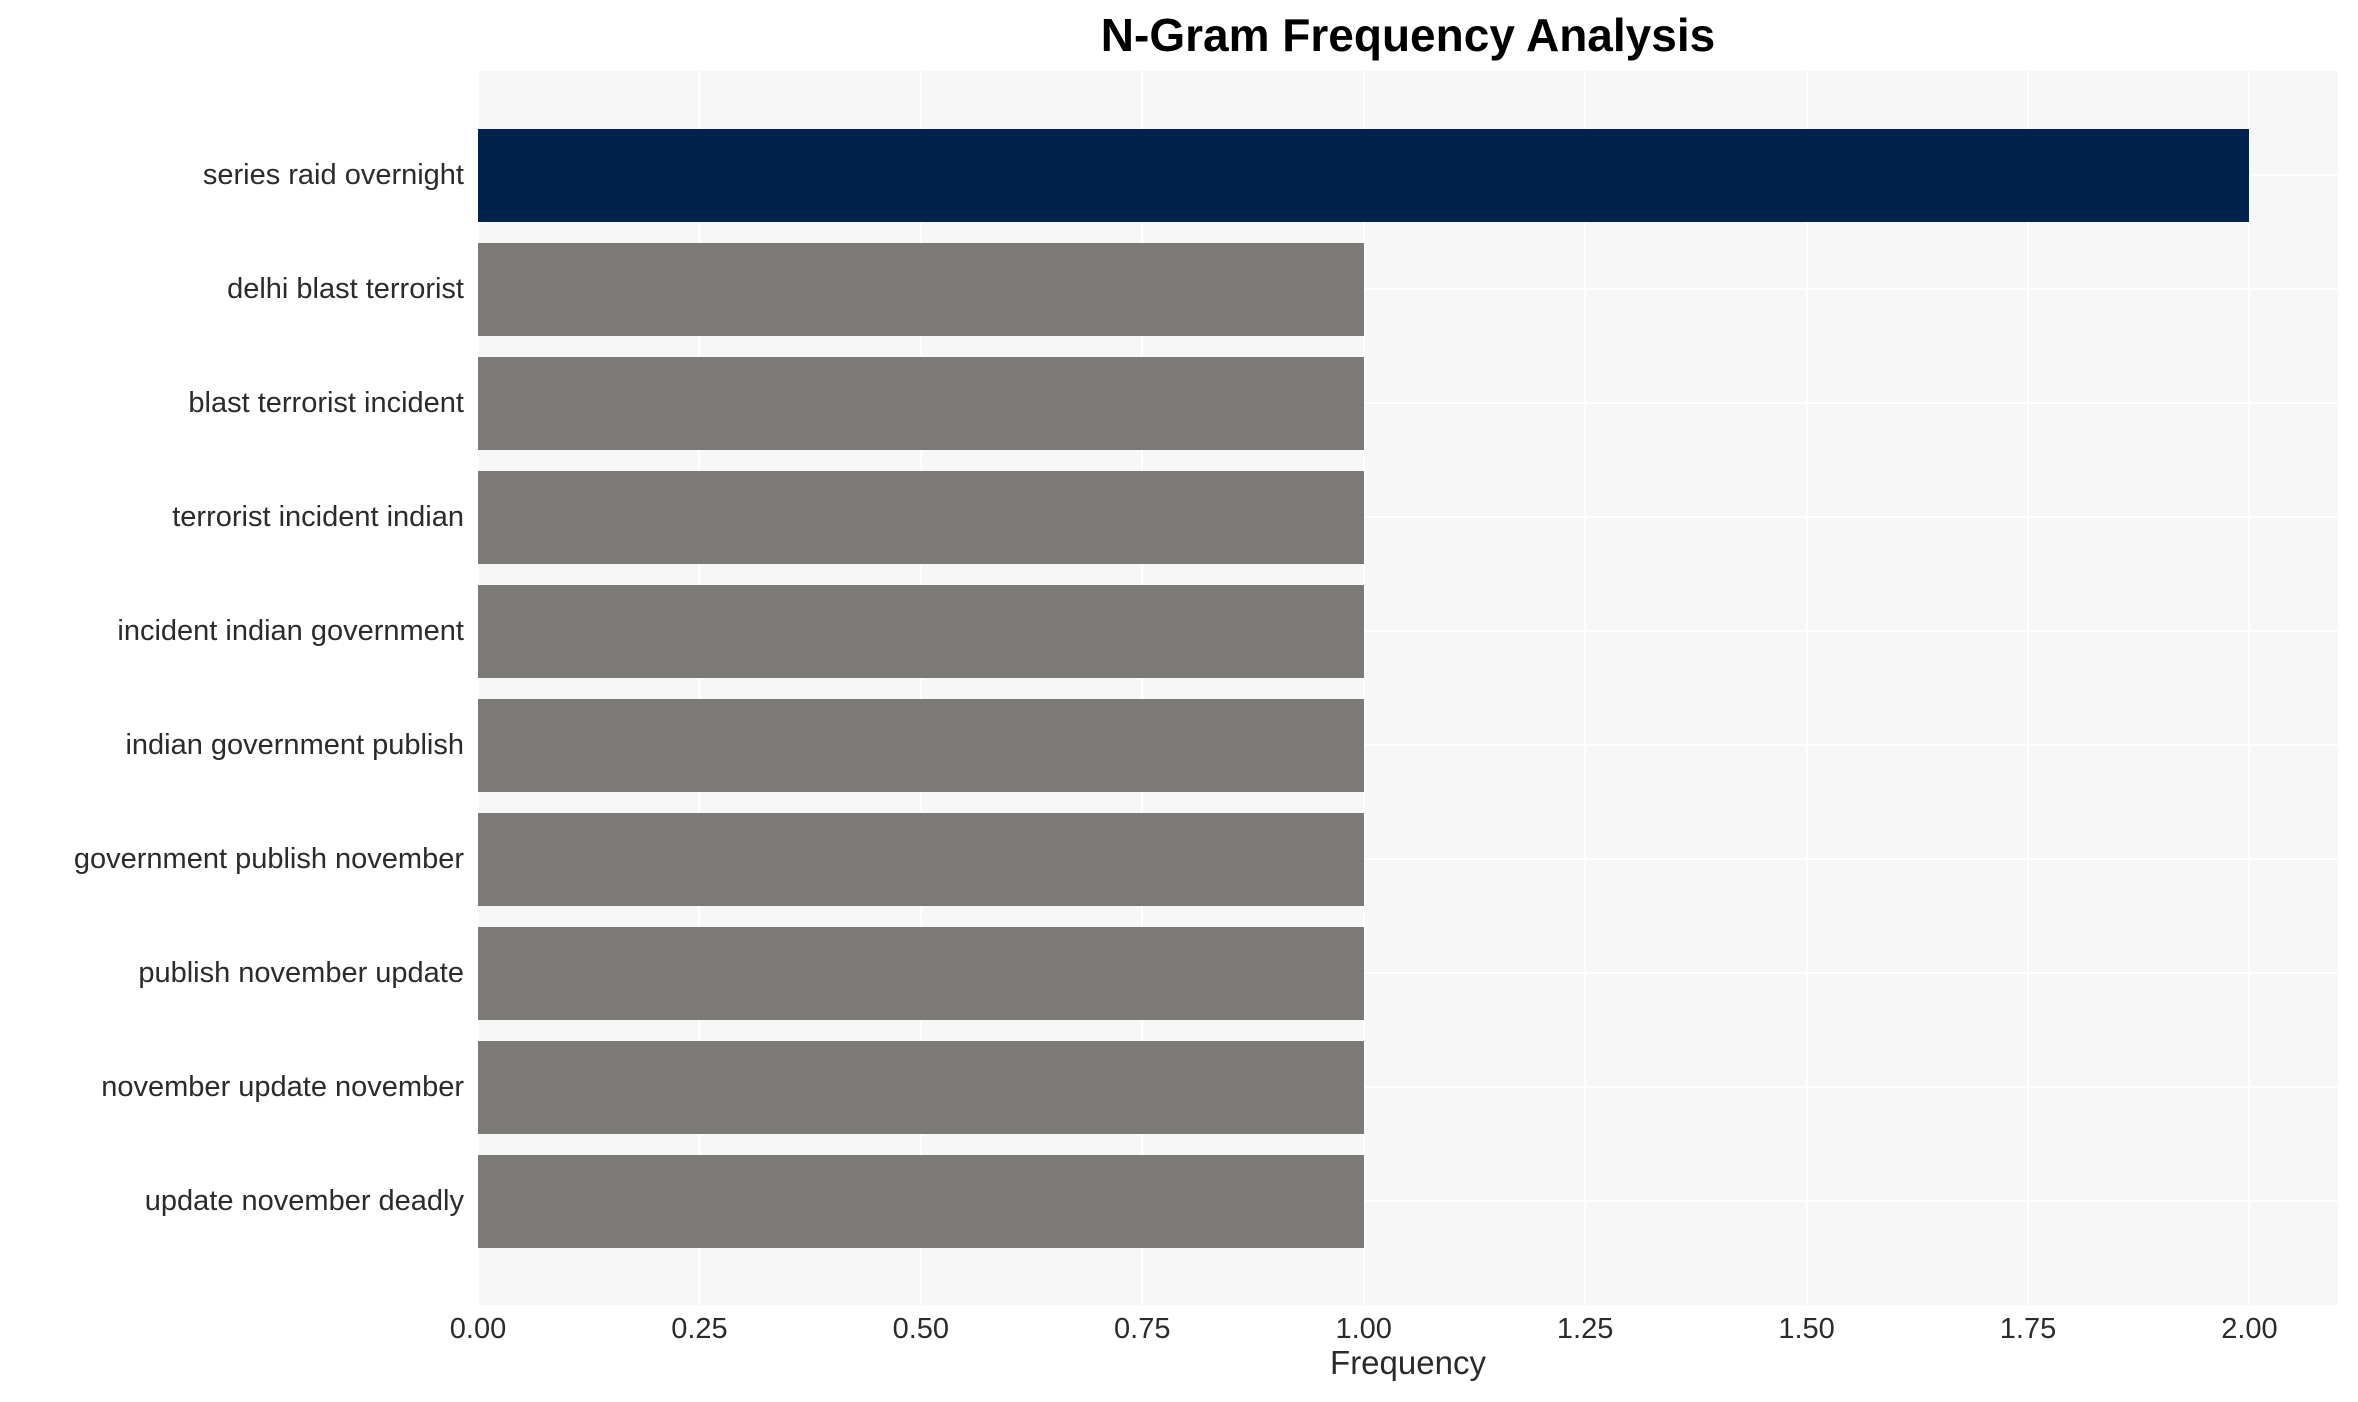  What do you see at coordinates (304, 1201) in the screenshot?
I see `y-tick-label: update november deadly` at bounding box center [304, 1201].